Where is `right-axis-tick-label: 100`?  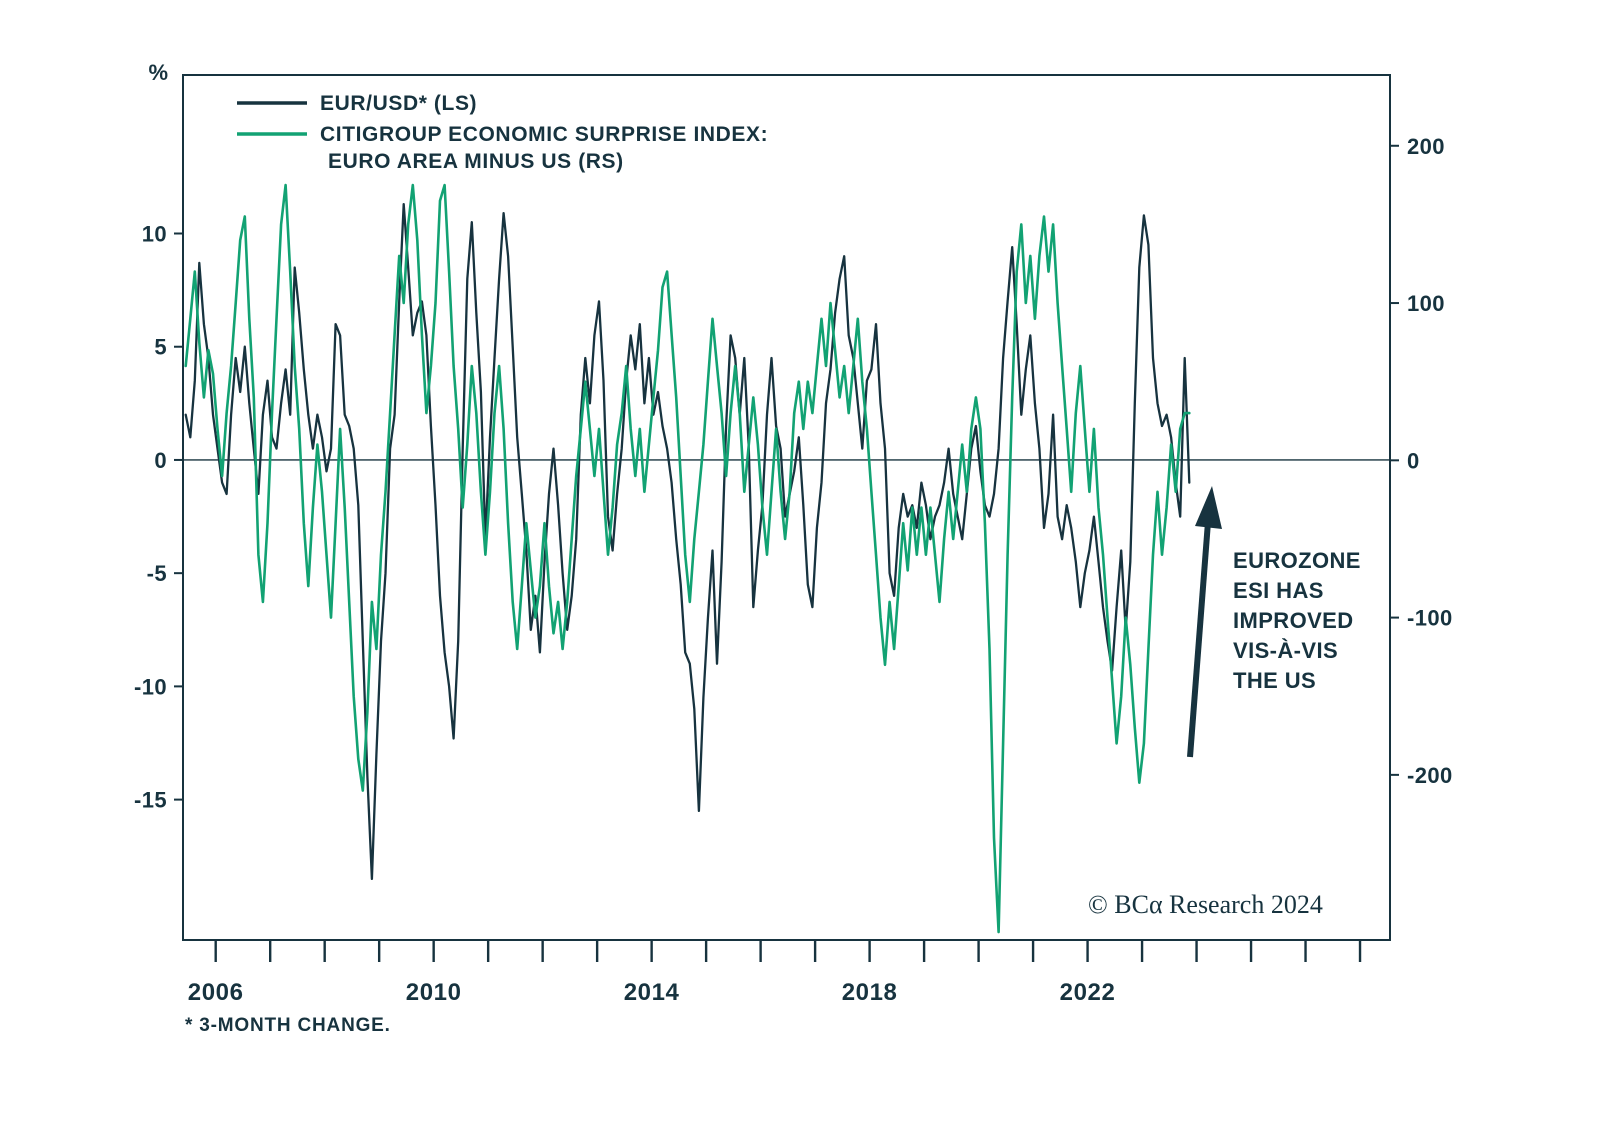
right-axis-tick-label: 100 is located at coordinates (1426, 303).